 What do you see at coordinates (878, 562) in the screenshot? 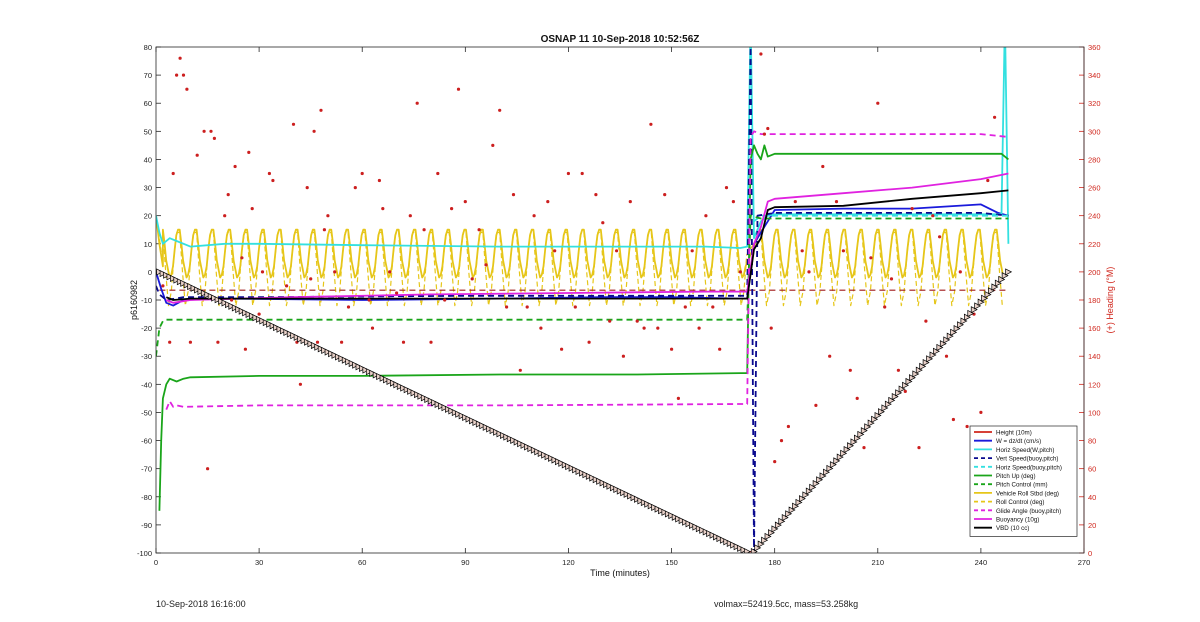
I see `x-tick-label: 210` at bounding box center [878, 562].